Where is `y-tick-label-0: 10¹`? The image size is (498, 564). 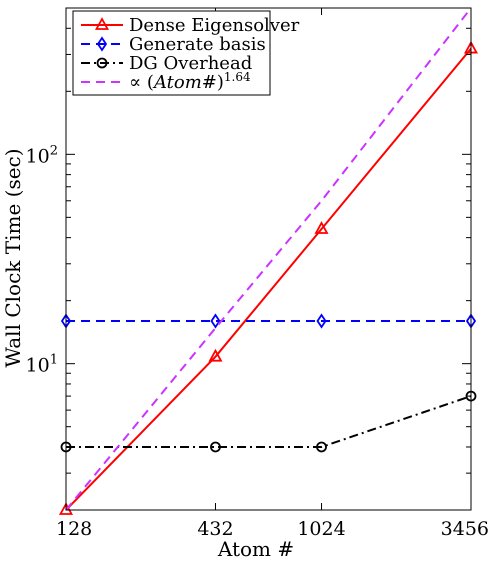
y-tick-label-0: 10¹ is located at coordinates (42, 365).